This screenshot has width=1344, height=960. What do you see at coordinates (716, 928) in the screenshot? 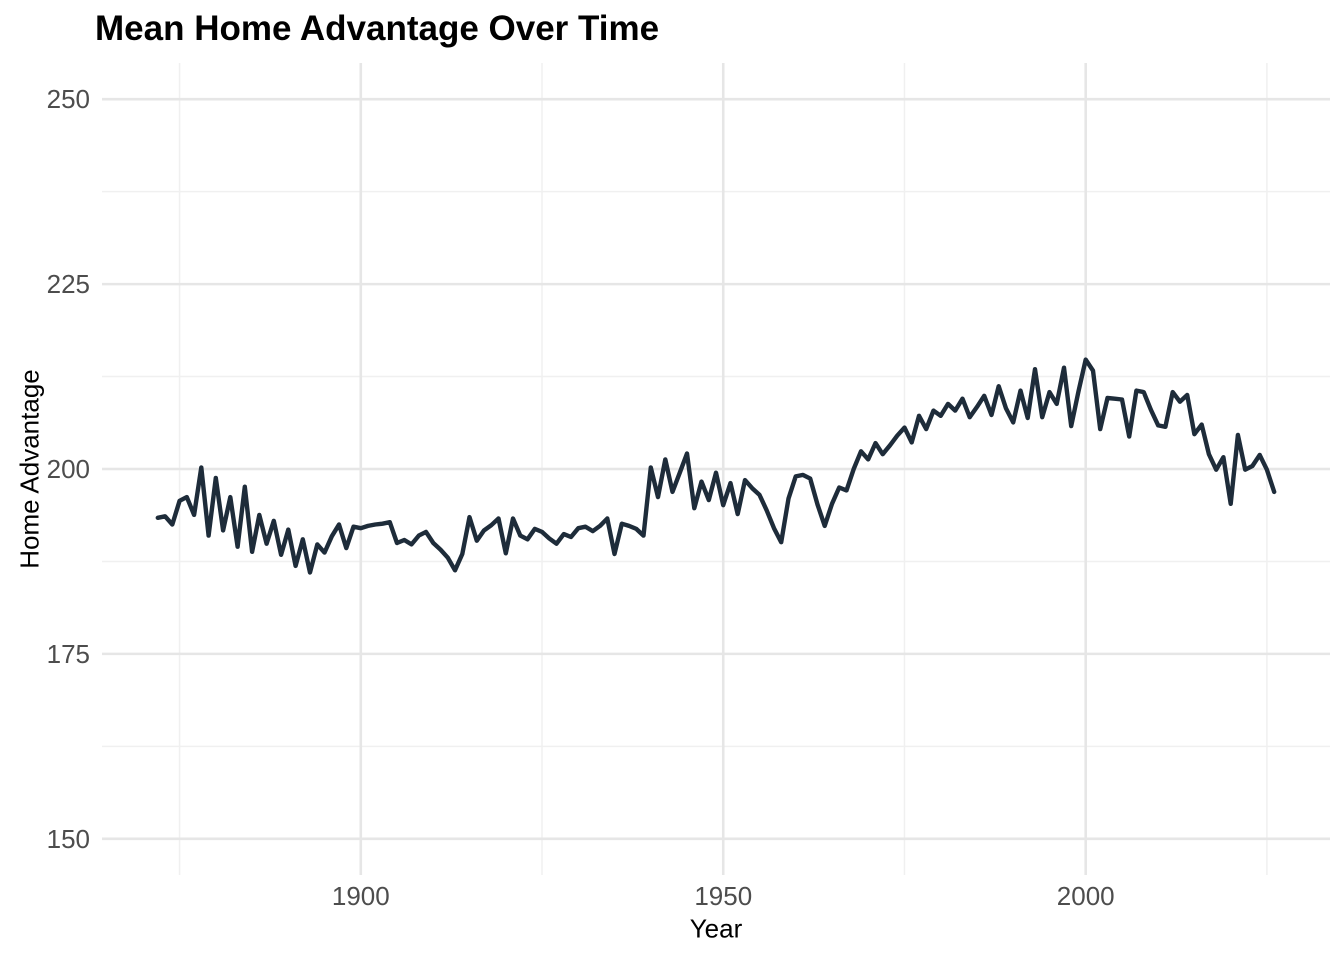
I see `x-axis-title: Year` at bounding box center [716, 928].